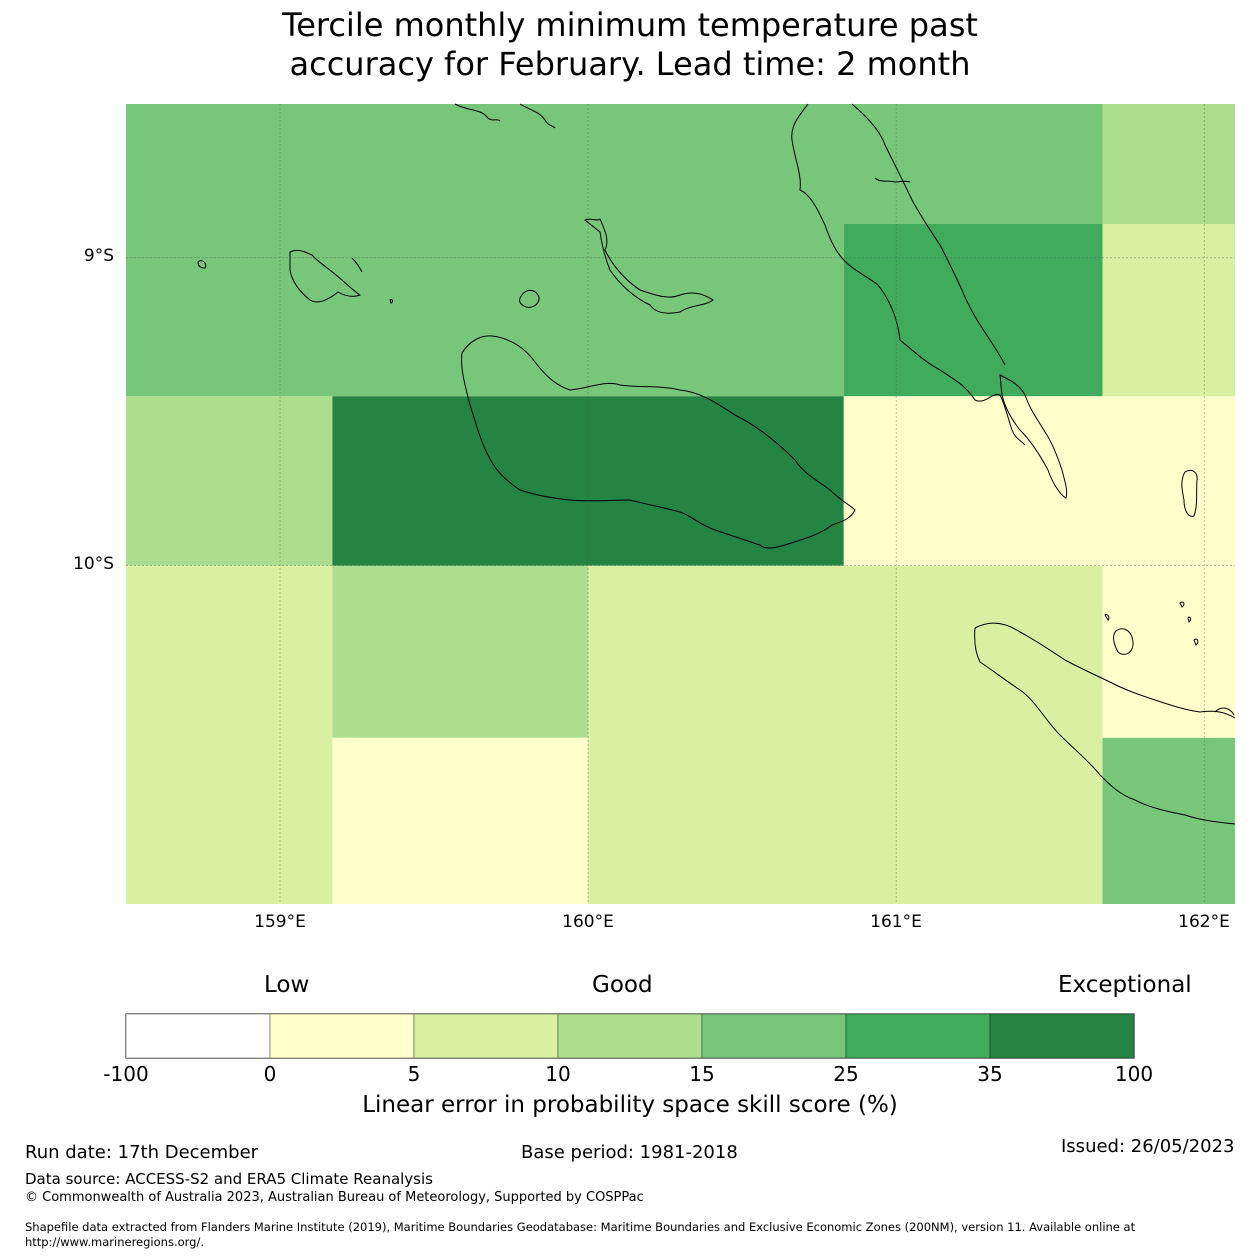  Describe the element at coordinates (114, 1242) in the screenshot. I see `shapefile-credit-line-2: http://www.marineregions.org/.` at that location.